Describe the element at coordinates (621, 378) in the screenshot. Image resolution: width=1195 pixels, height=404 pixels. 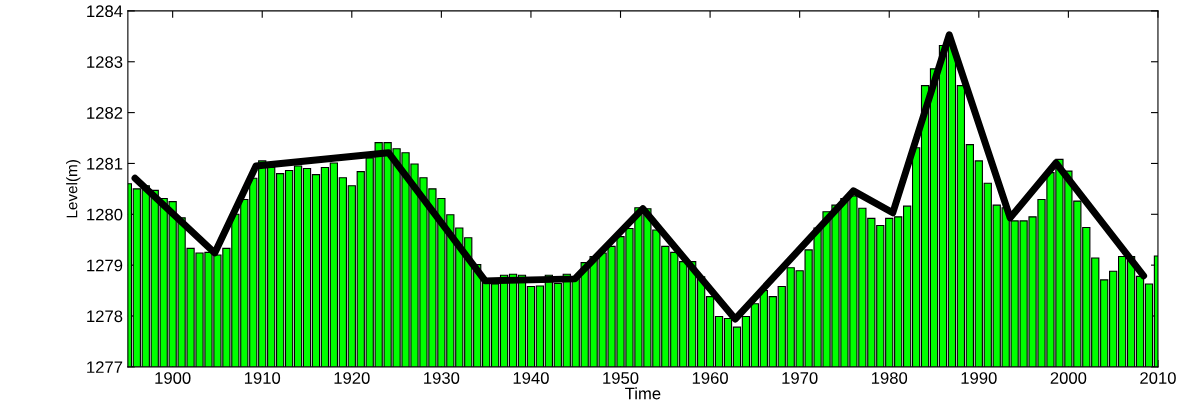
I see `x-tick-label: 1950` at that location.